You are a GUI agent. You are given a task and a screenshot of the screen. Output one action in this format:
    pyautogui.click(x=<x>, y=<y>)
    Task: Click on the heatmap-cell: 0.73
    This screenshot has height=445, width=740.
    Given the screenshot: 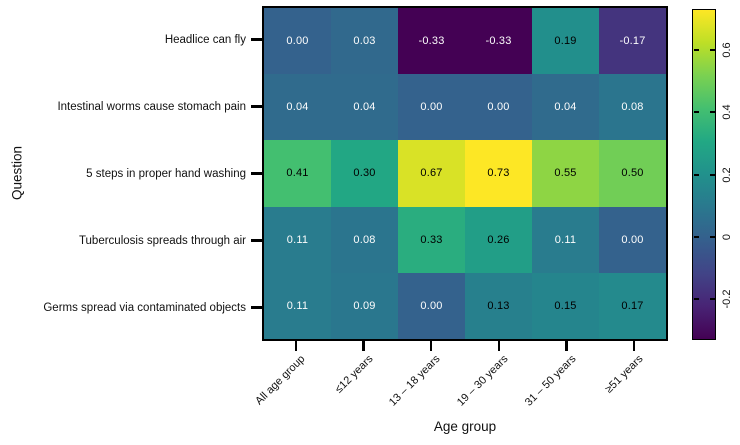 What is the action you would take?
    pyautogui.click(x=498, y=173)
    